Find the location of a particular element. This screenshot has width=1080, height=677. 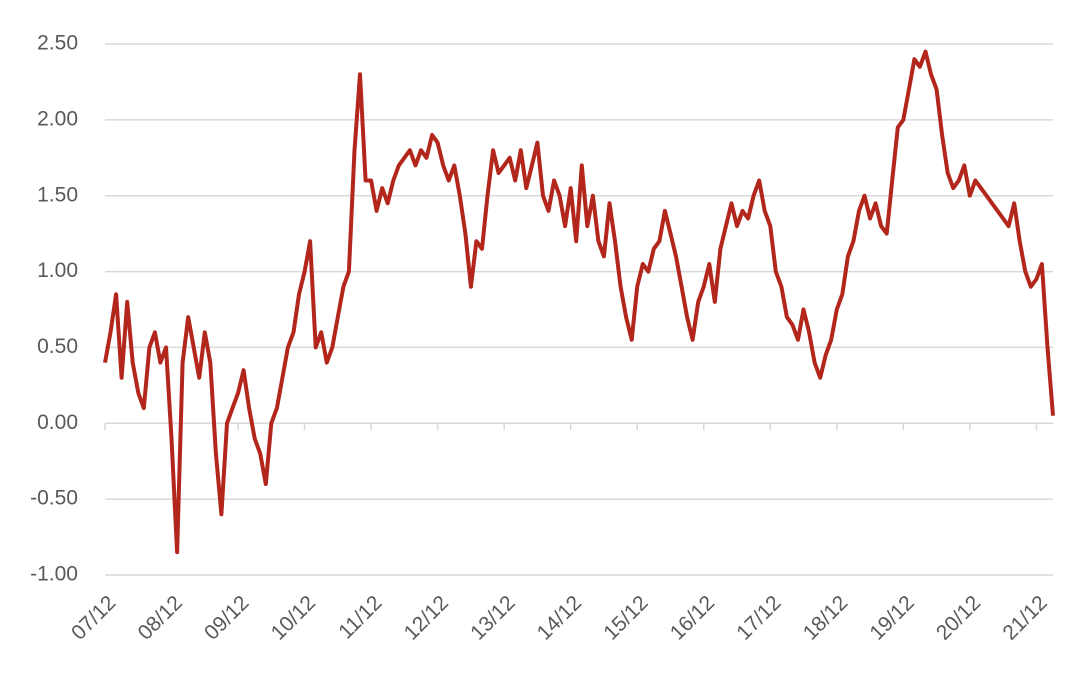

x-tick-label: 17/12 is located at coordinates (758, 617).